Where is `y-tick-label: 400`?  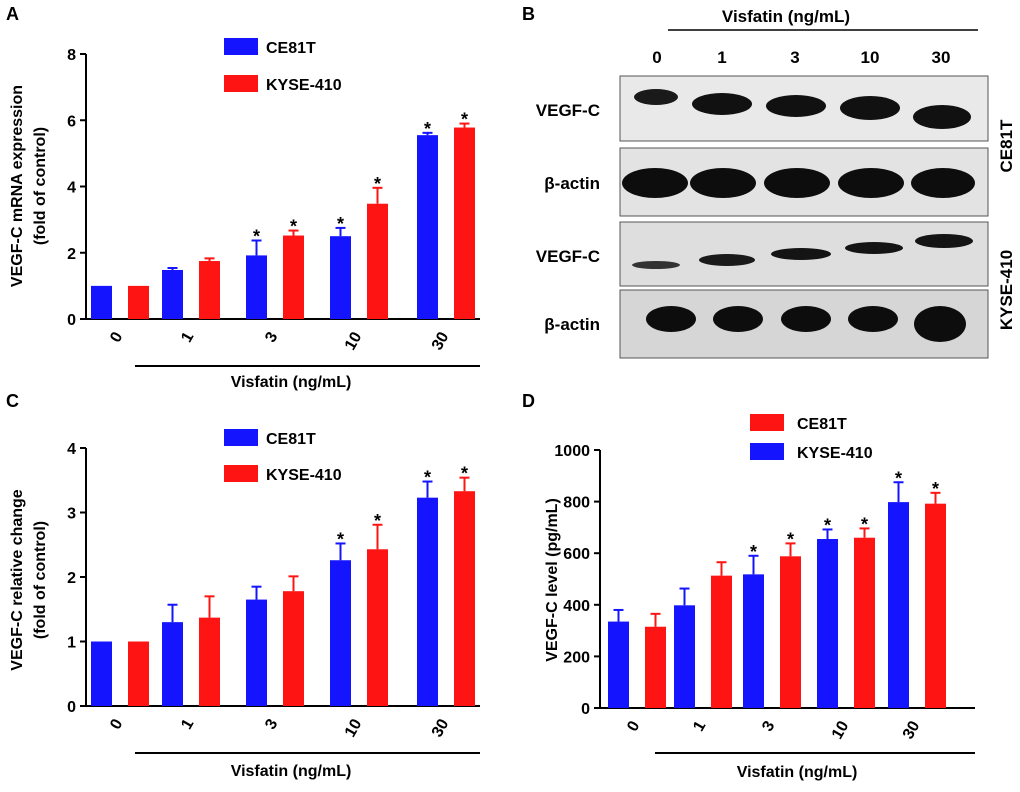
y-tick-label: 400 is located at coordinates (576, 606).